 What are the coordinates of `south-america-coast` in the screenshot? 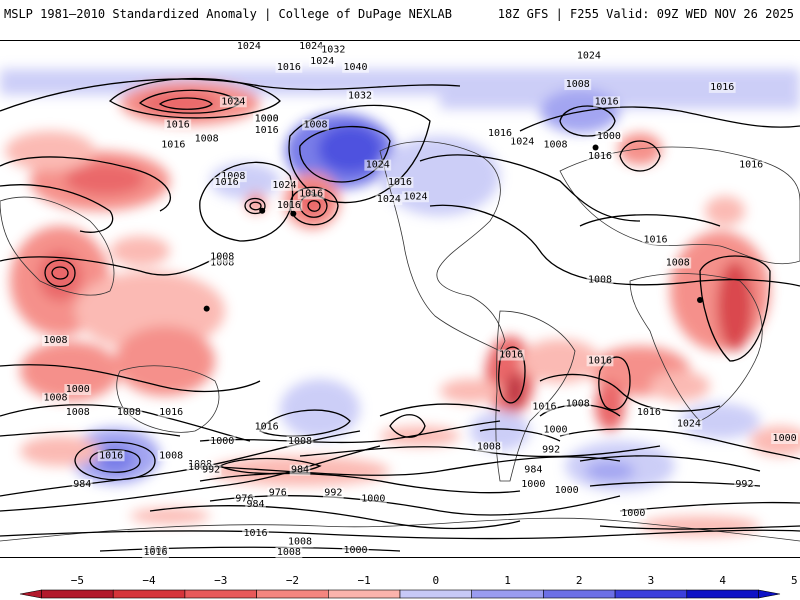 It's located at (535, 396).